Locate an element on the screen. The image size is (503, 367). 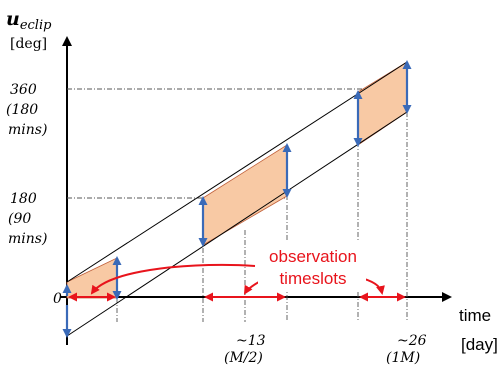
y-axis-title: ueclip is located at coordinates (29, 20).